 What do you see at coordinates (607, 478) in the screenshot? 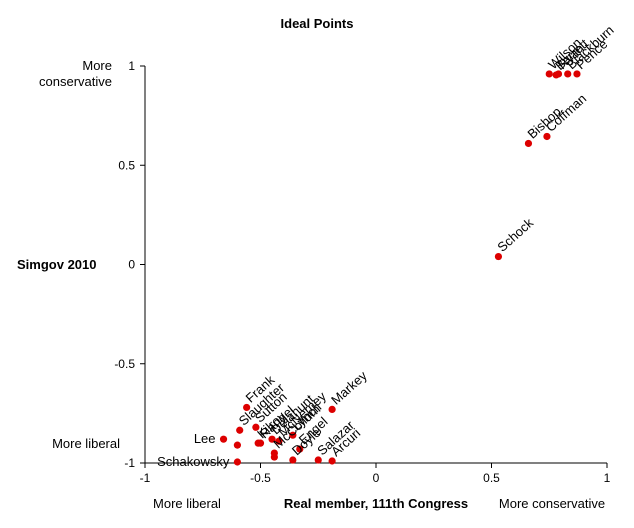
I see `x-tick-label: 1` at bounding box center [607, 478].